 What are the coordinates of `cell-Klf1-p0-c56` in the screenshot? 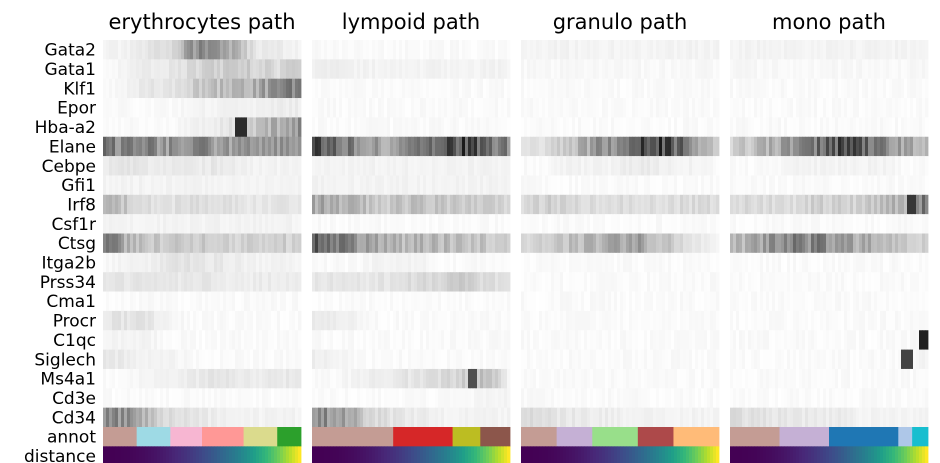 It's located at (273, 88).